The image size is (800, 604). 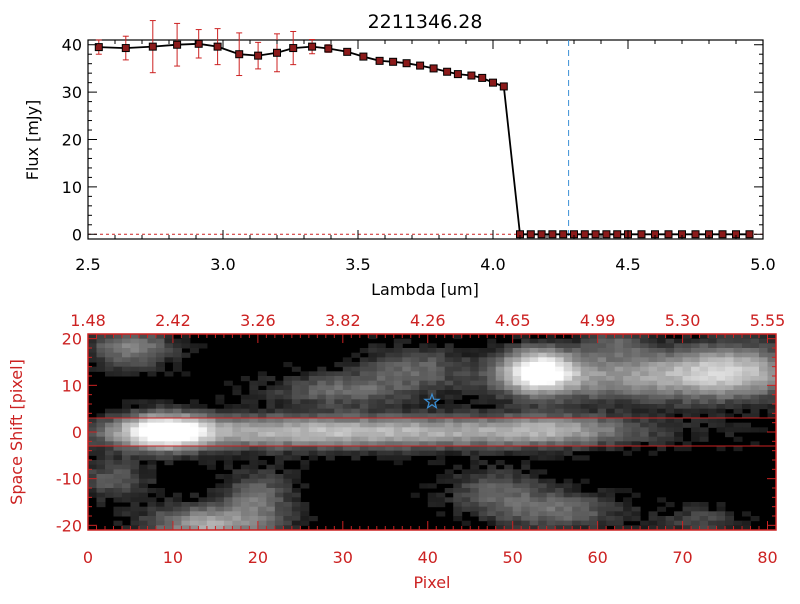 What do you see at coordinates (682, 557) in the screenshot?
I see `x-tick-label: 70` at bounding box center [682, 557].